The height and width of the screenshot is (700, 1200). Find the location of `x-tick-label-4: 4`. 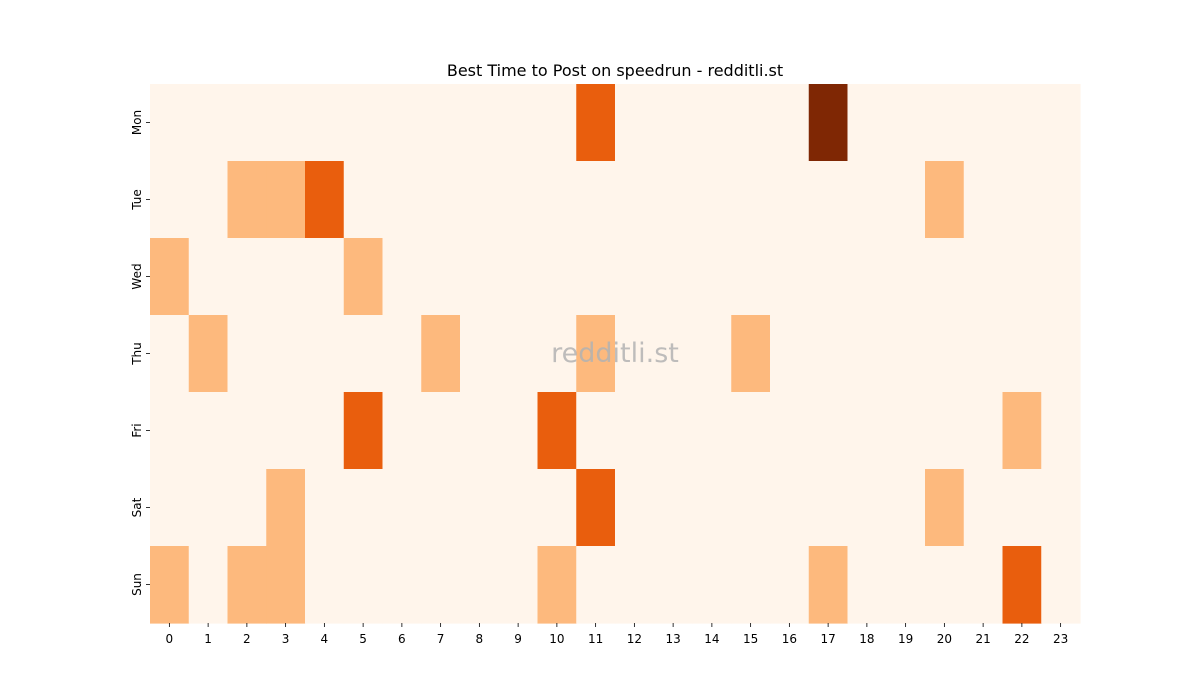

x-tick-label-4: 4 is located at coordinates (325, 639).